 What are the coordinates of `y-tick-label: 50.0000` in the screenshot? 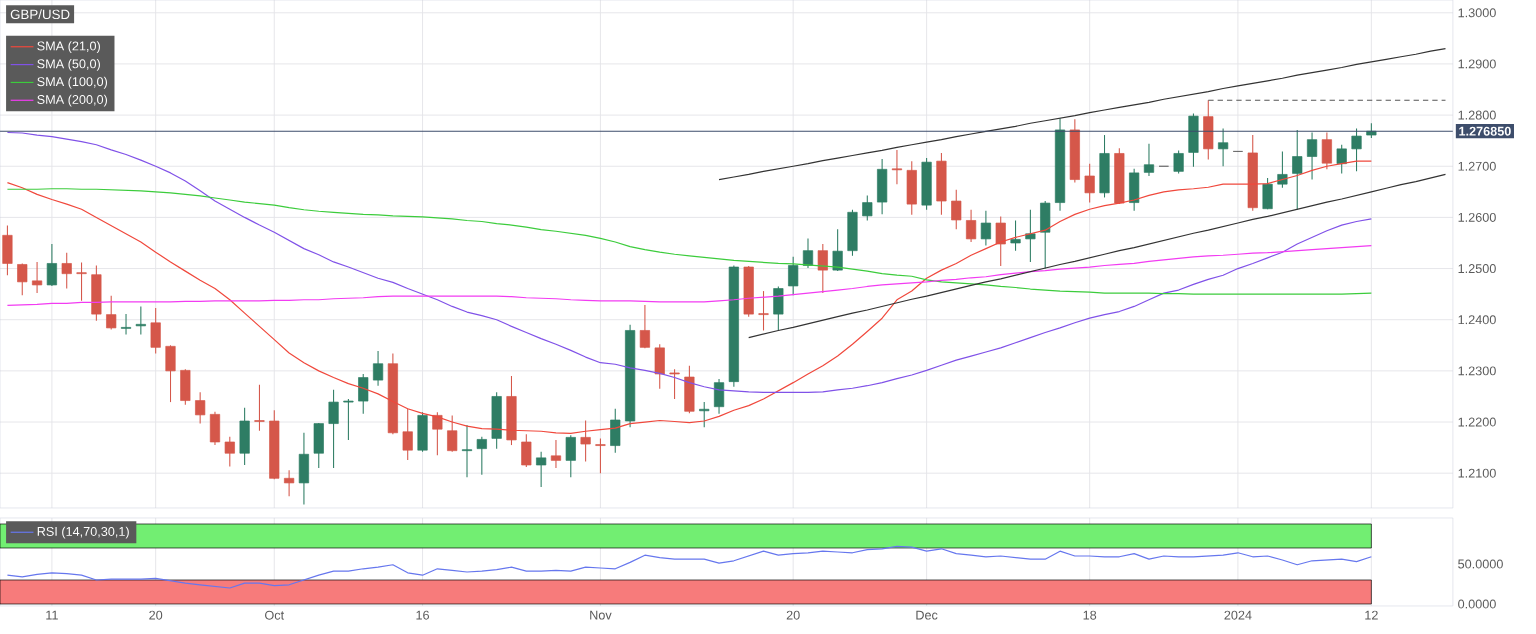 It's located at (1480, 564).